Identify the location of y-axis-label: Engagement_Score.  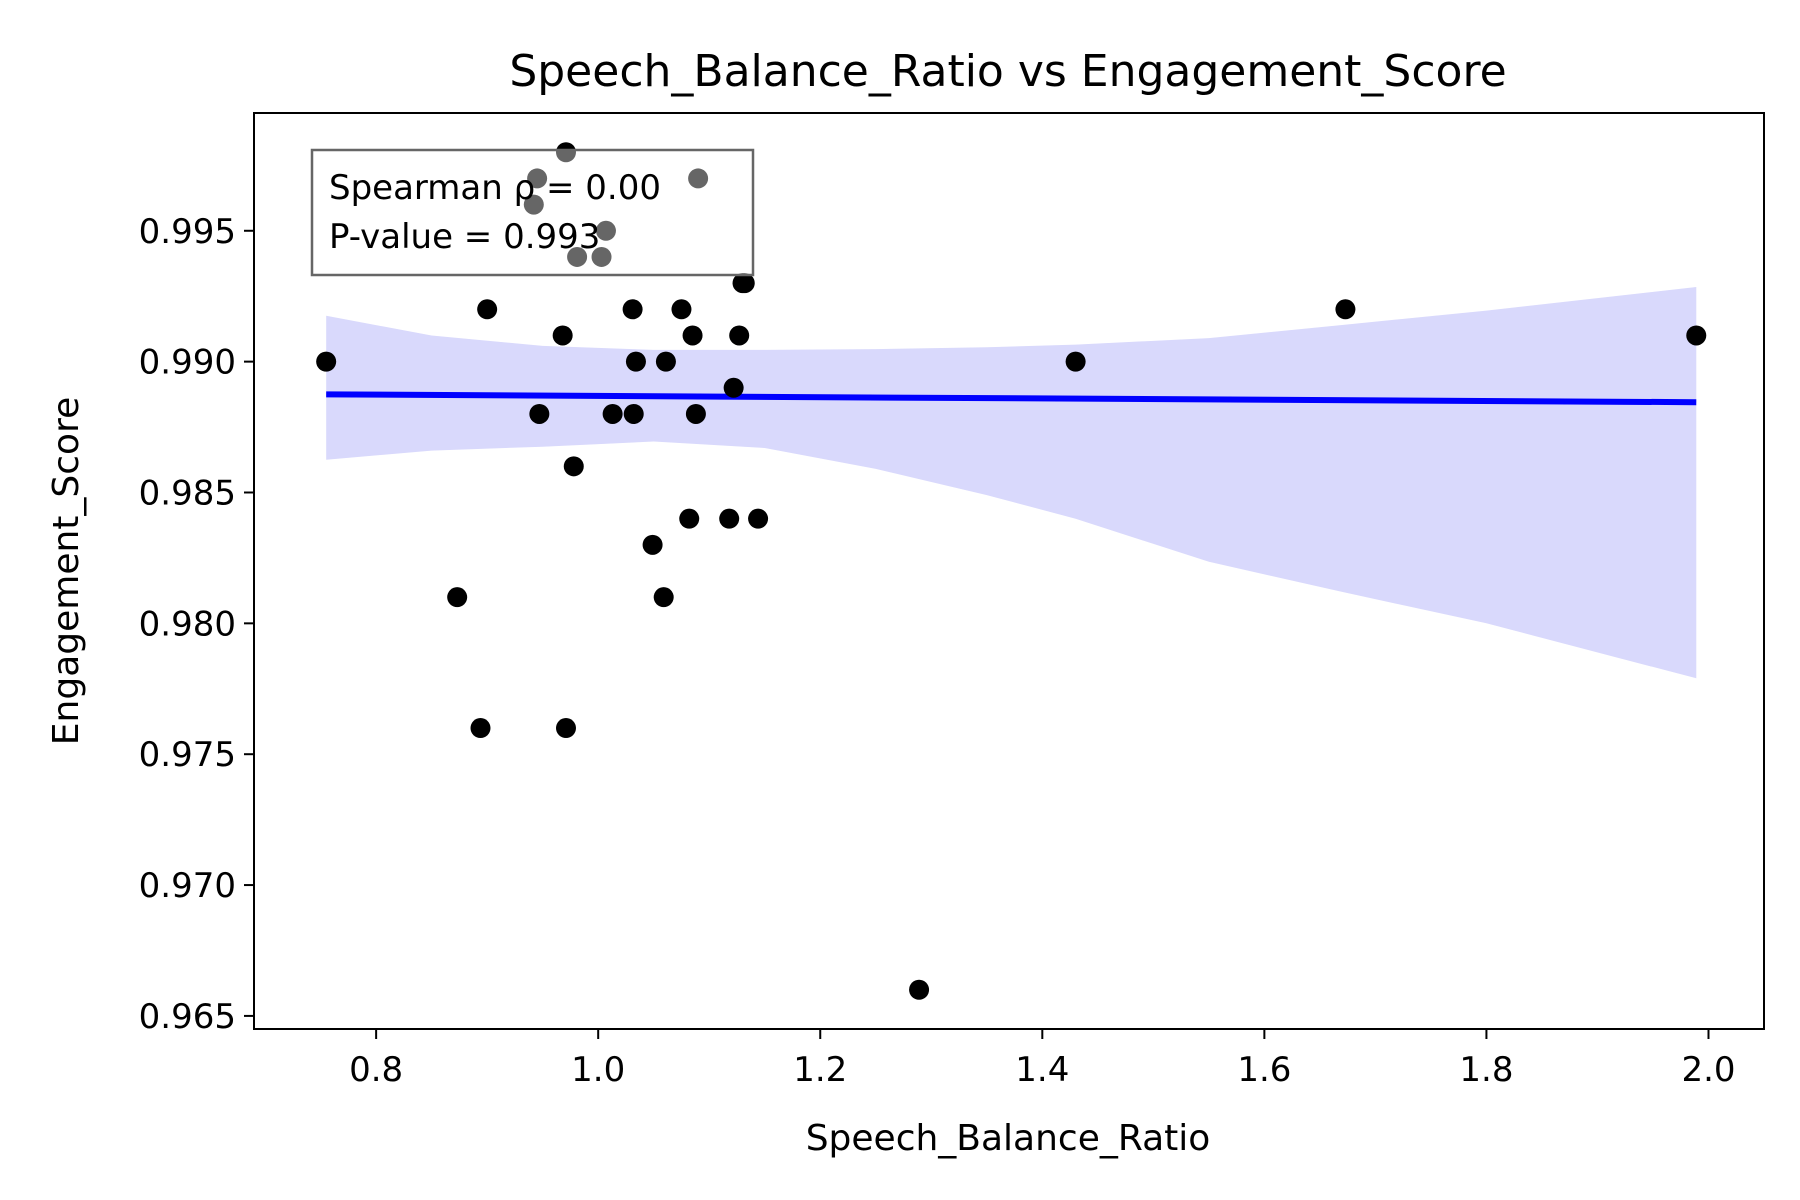
(66, 571).